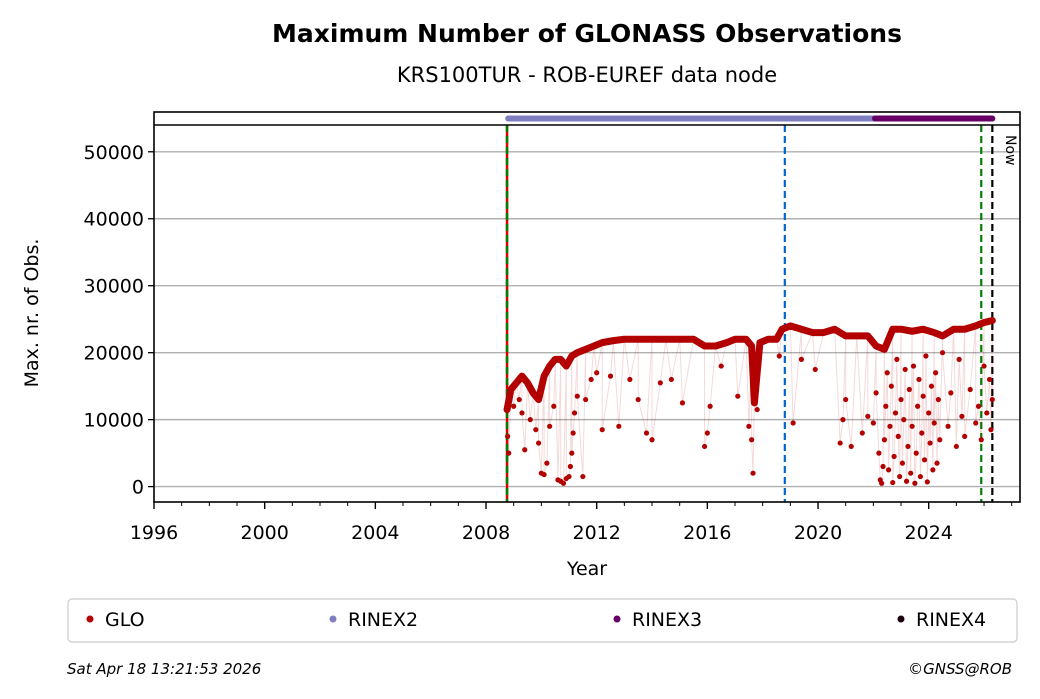 The image size is (1040, 699). I want to click on y-tick-label: 30000, so click(114, 287).